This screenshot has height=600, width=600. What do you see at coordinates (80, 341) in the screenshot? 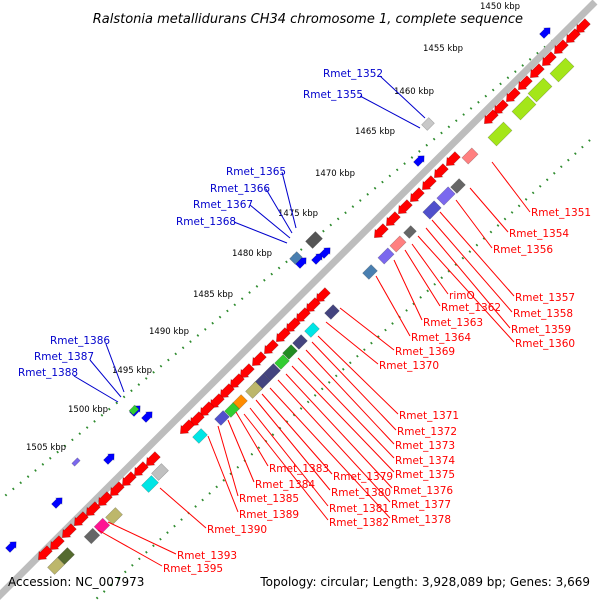
I see `label-rmet-1386: Rmet_1386` at bounding box center [80, 341].